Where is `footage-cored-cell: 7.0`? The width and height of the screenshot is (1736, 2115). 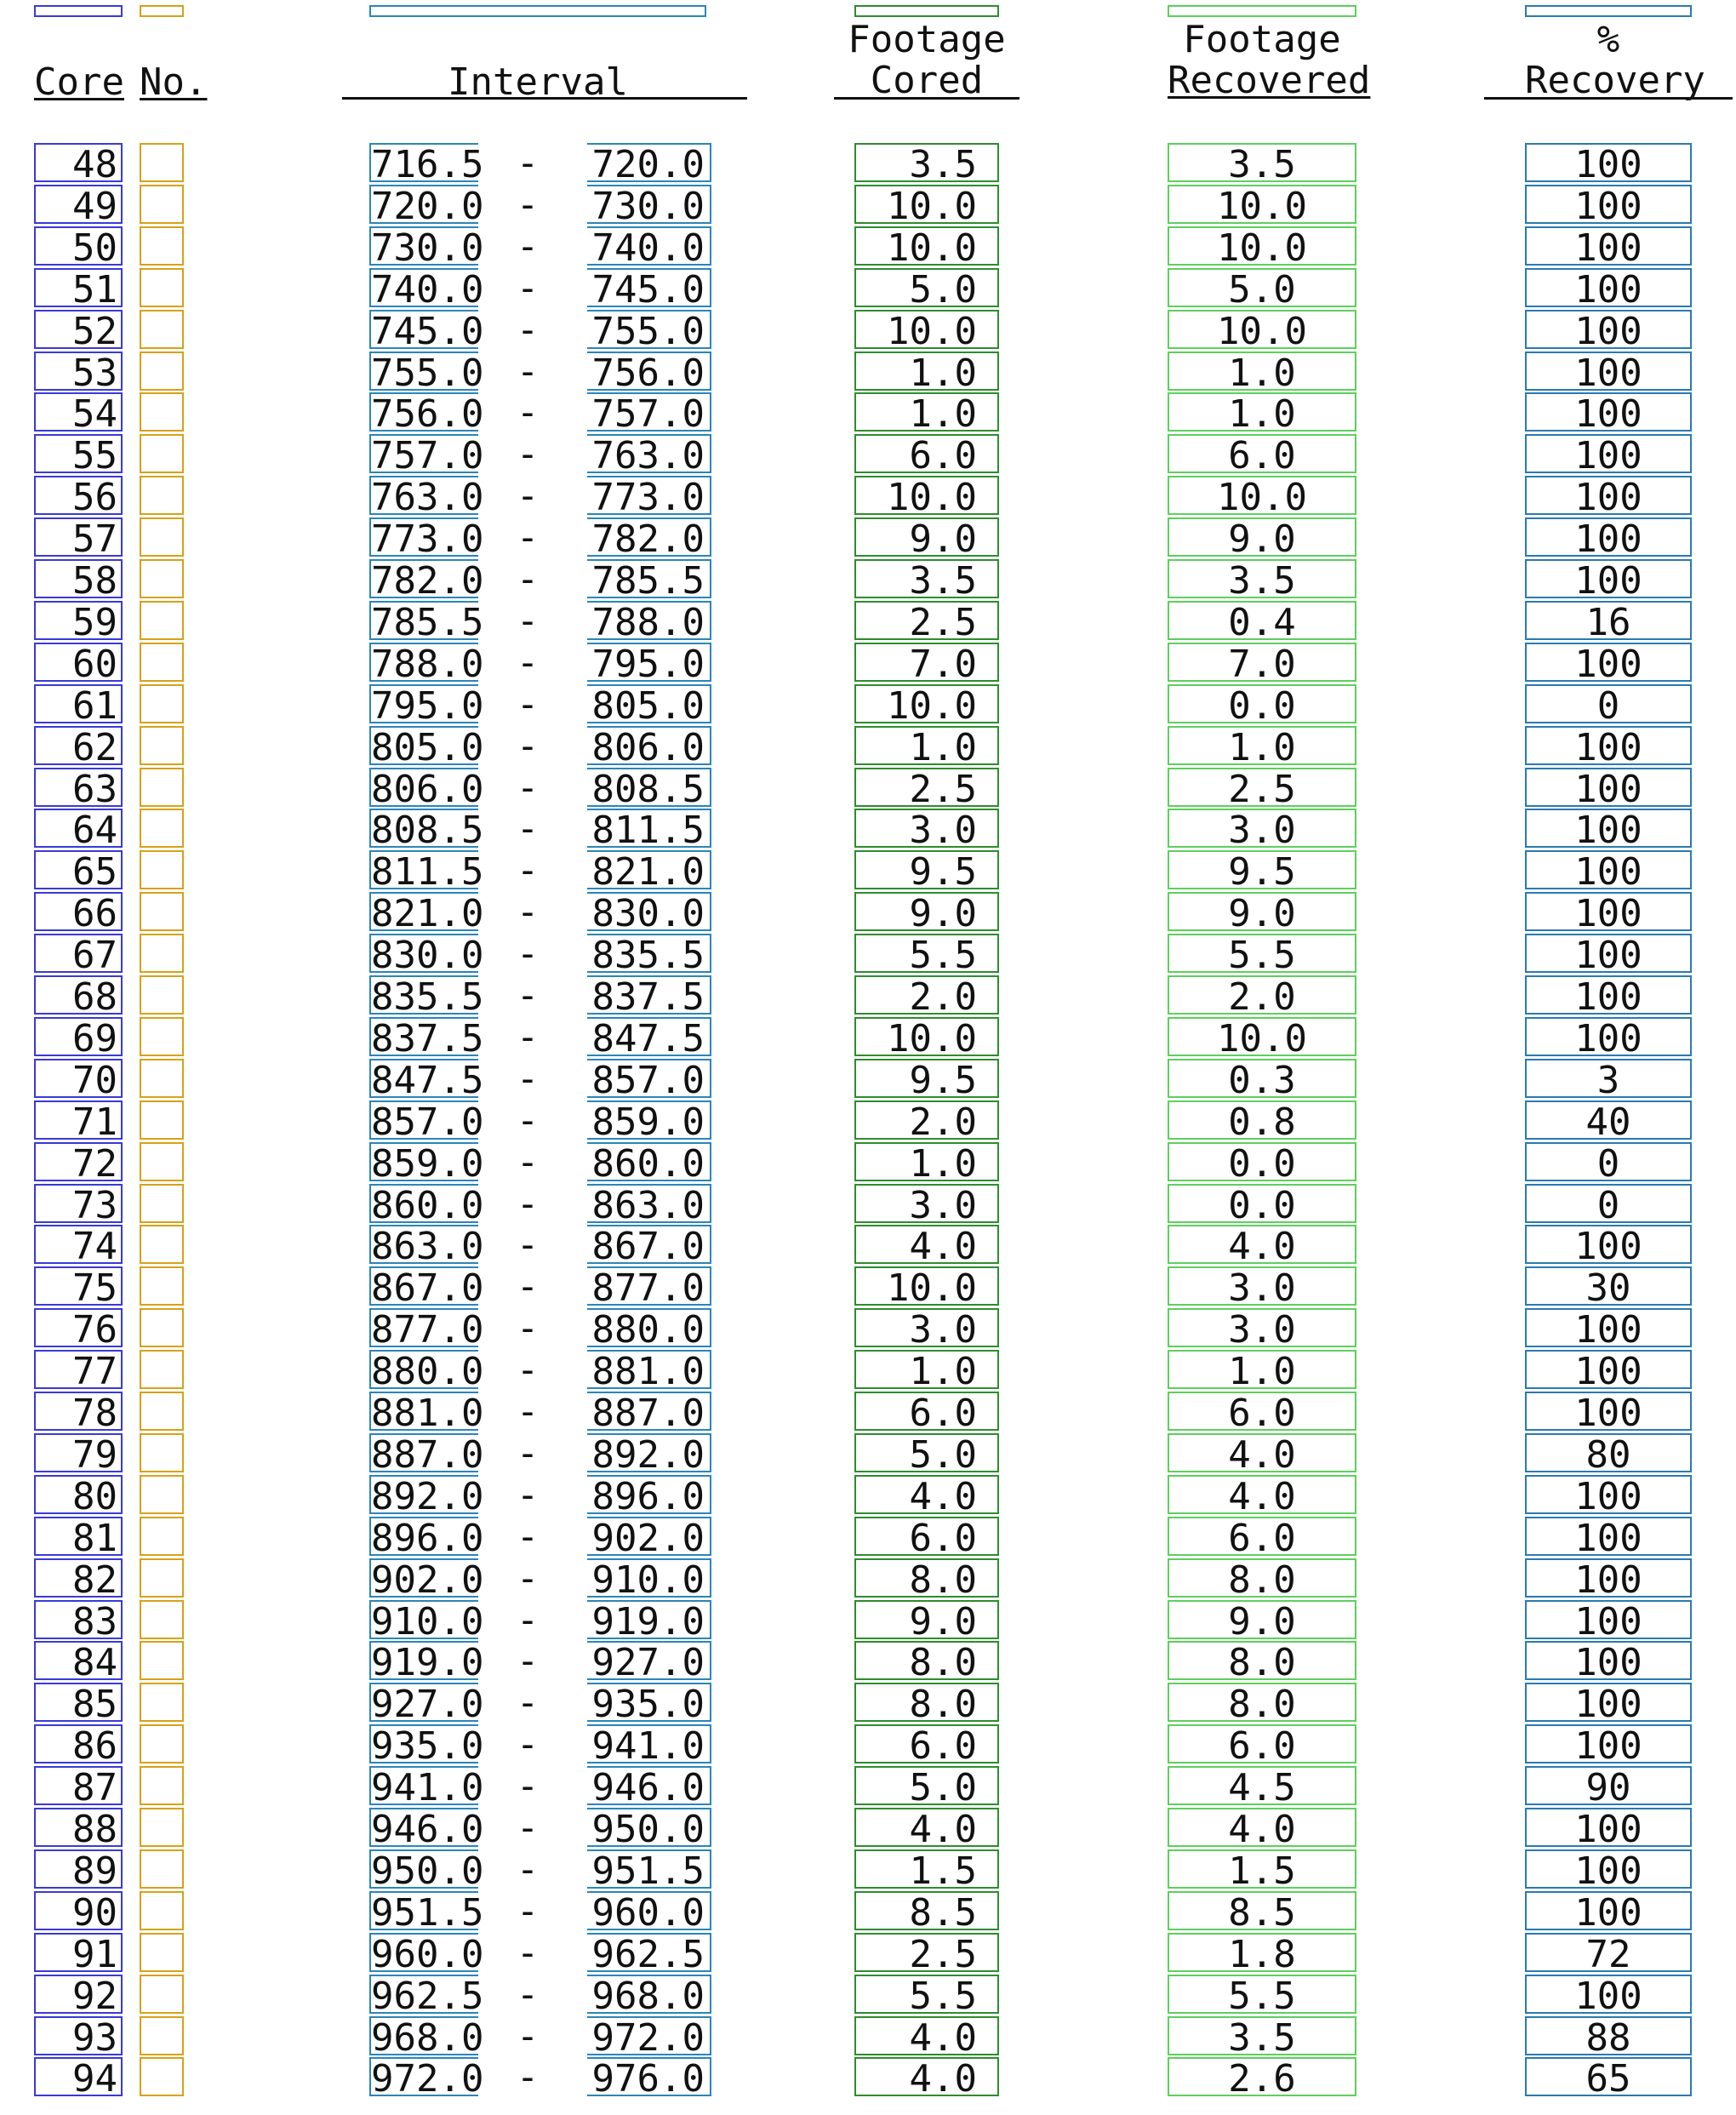
footage-cored-cell: 7.0 is located at coordinates (926, 663).